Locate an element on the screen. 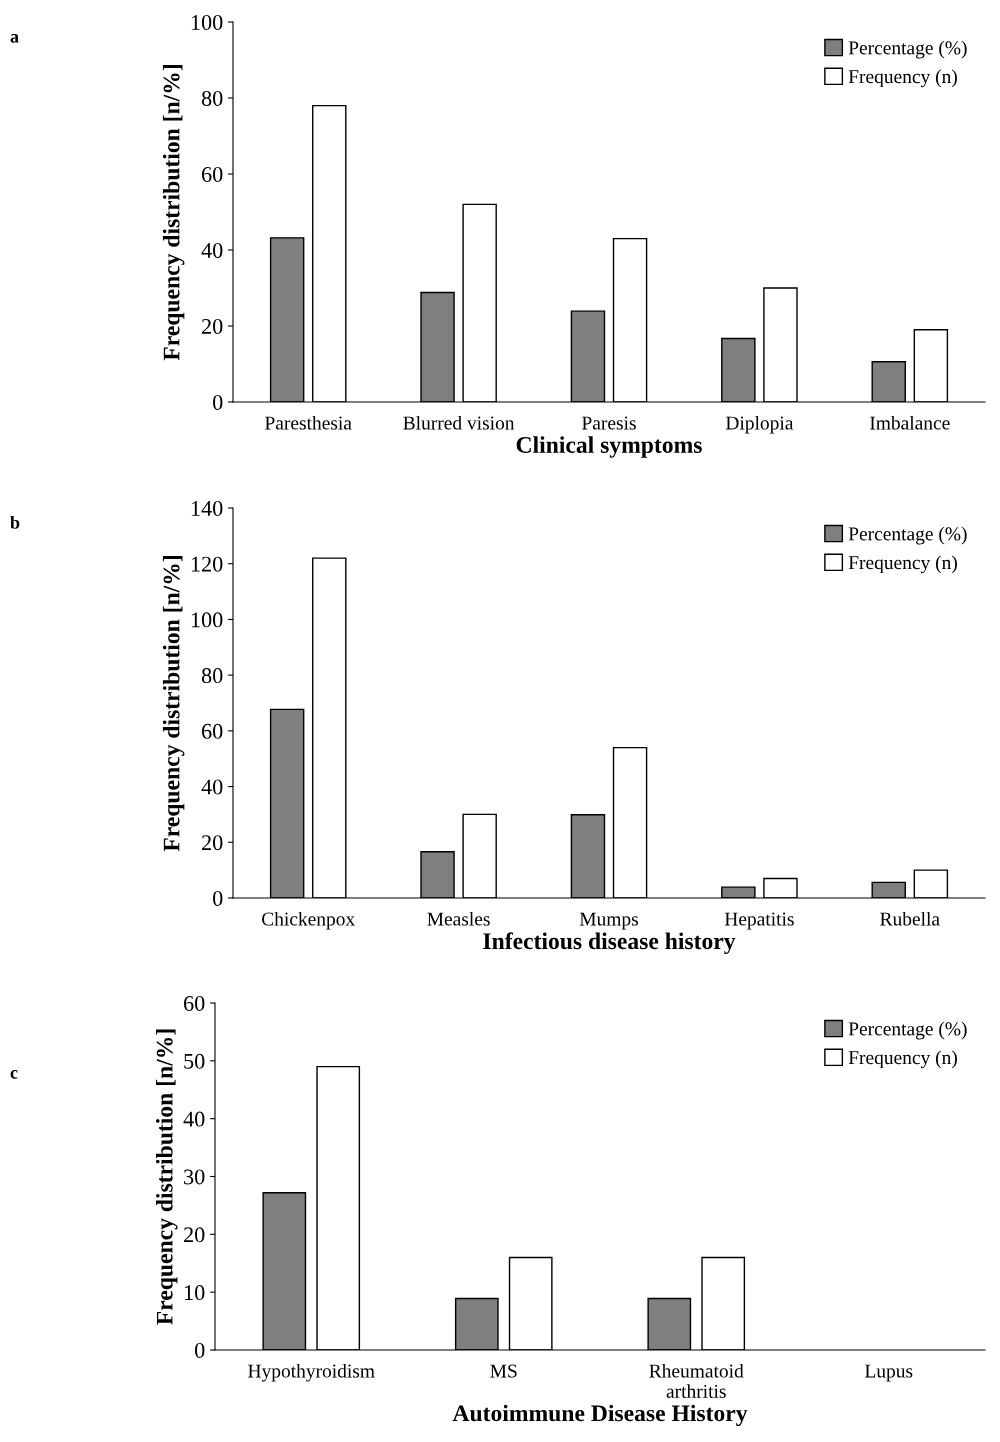 Image resolution: width=1000 pixels, height=1442 pixels. x-tick-label: Diplopia is located at coordinates (759, 424).